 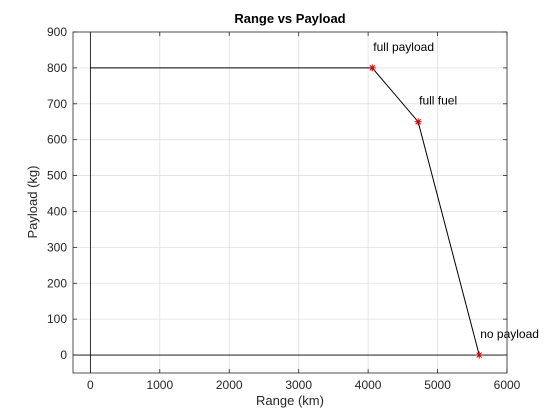 I want to click on chart-title: Range vs Payload, so click(x=289, y=18).